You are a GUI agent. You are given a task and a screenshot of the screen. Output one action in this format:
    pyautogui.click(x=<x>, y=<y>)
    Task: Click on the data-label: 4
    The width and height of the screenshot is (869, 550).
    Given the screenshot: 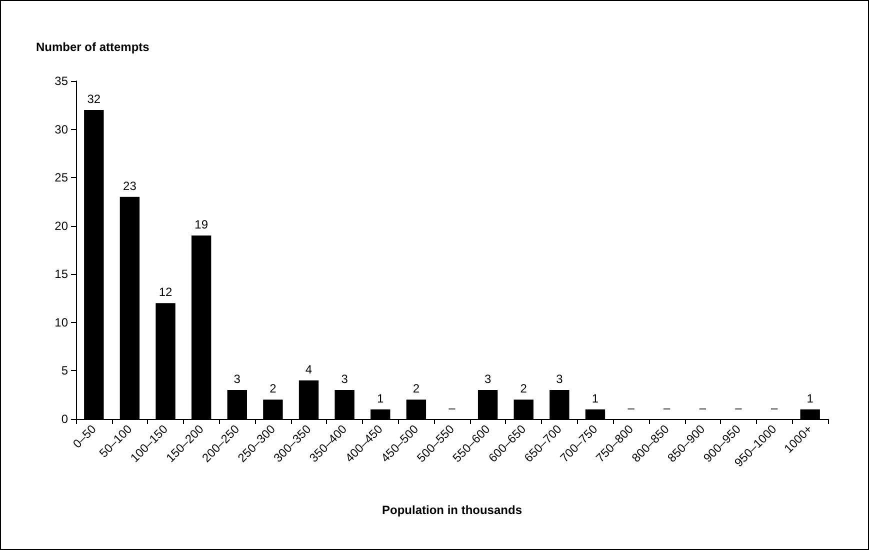 What is the action you would take?
    pyautogui.click(x=308, y=369)
    